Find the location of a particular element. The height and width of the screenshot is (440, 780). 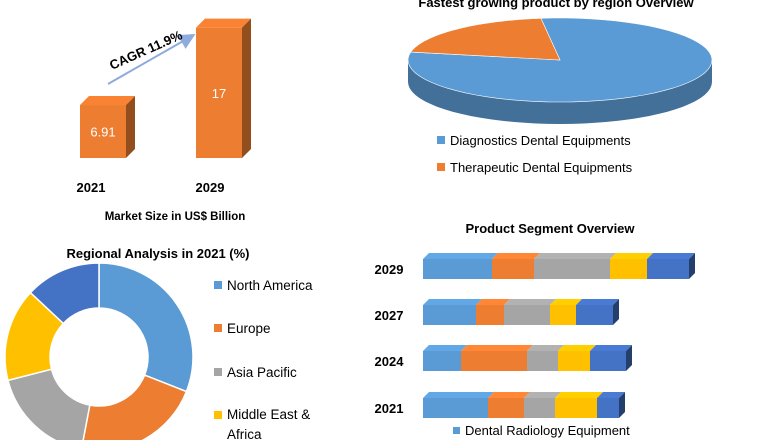

segment-row-2029: 2029 is located at coordinates (535, 266).